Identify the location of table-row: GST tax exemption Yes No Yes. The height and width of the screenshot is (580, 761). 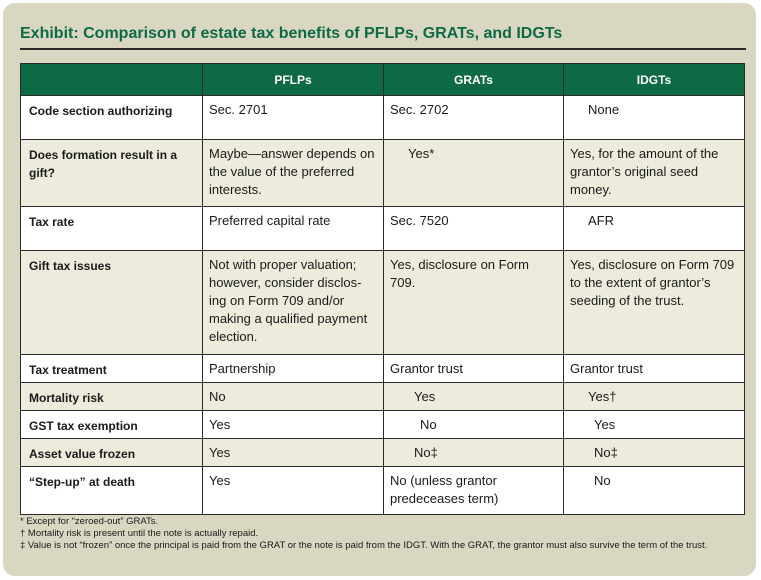
(382, 424).